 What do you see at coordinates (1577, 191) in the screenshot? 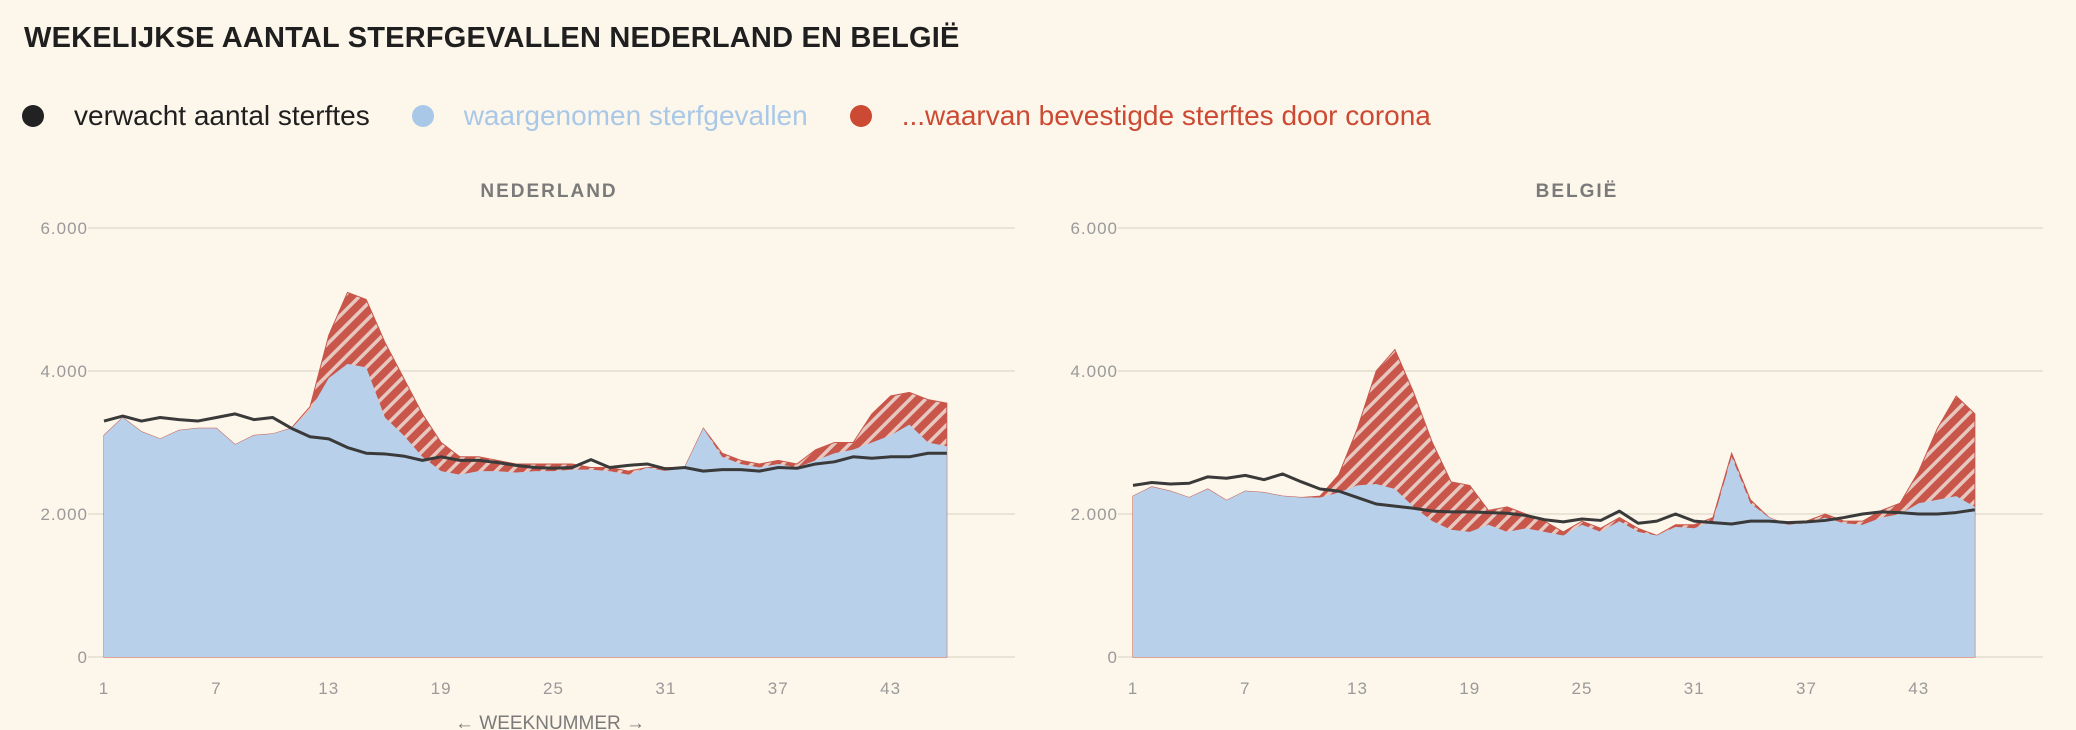
I see `panel-title: BELGIË` at bounding box center [1577, 191].